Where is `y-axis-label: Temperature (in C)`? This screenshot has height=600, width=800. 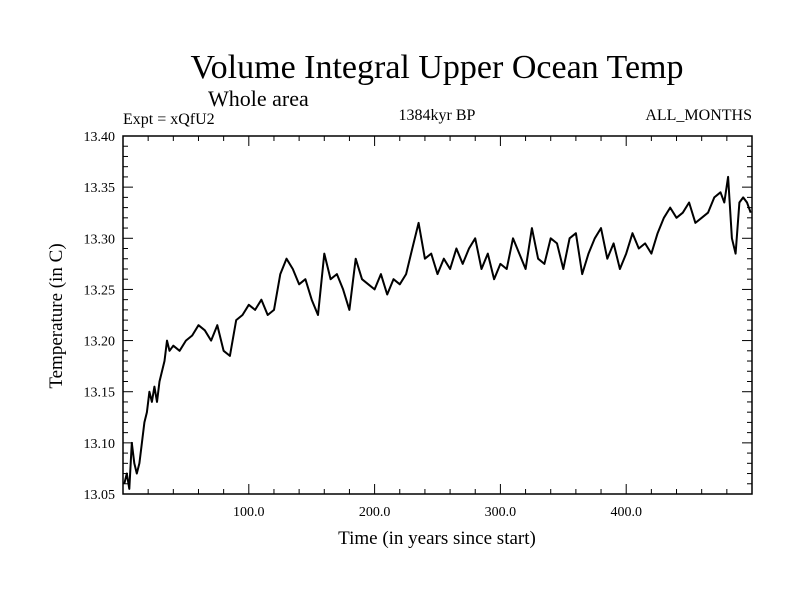 y-axis-label: Temperature (in C) is located at coordinates (56, 315).